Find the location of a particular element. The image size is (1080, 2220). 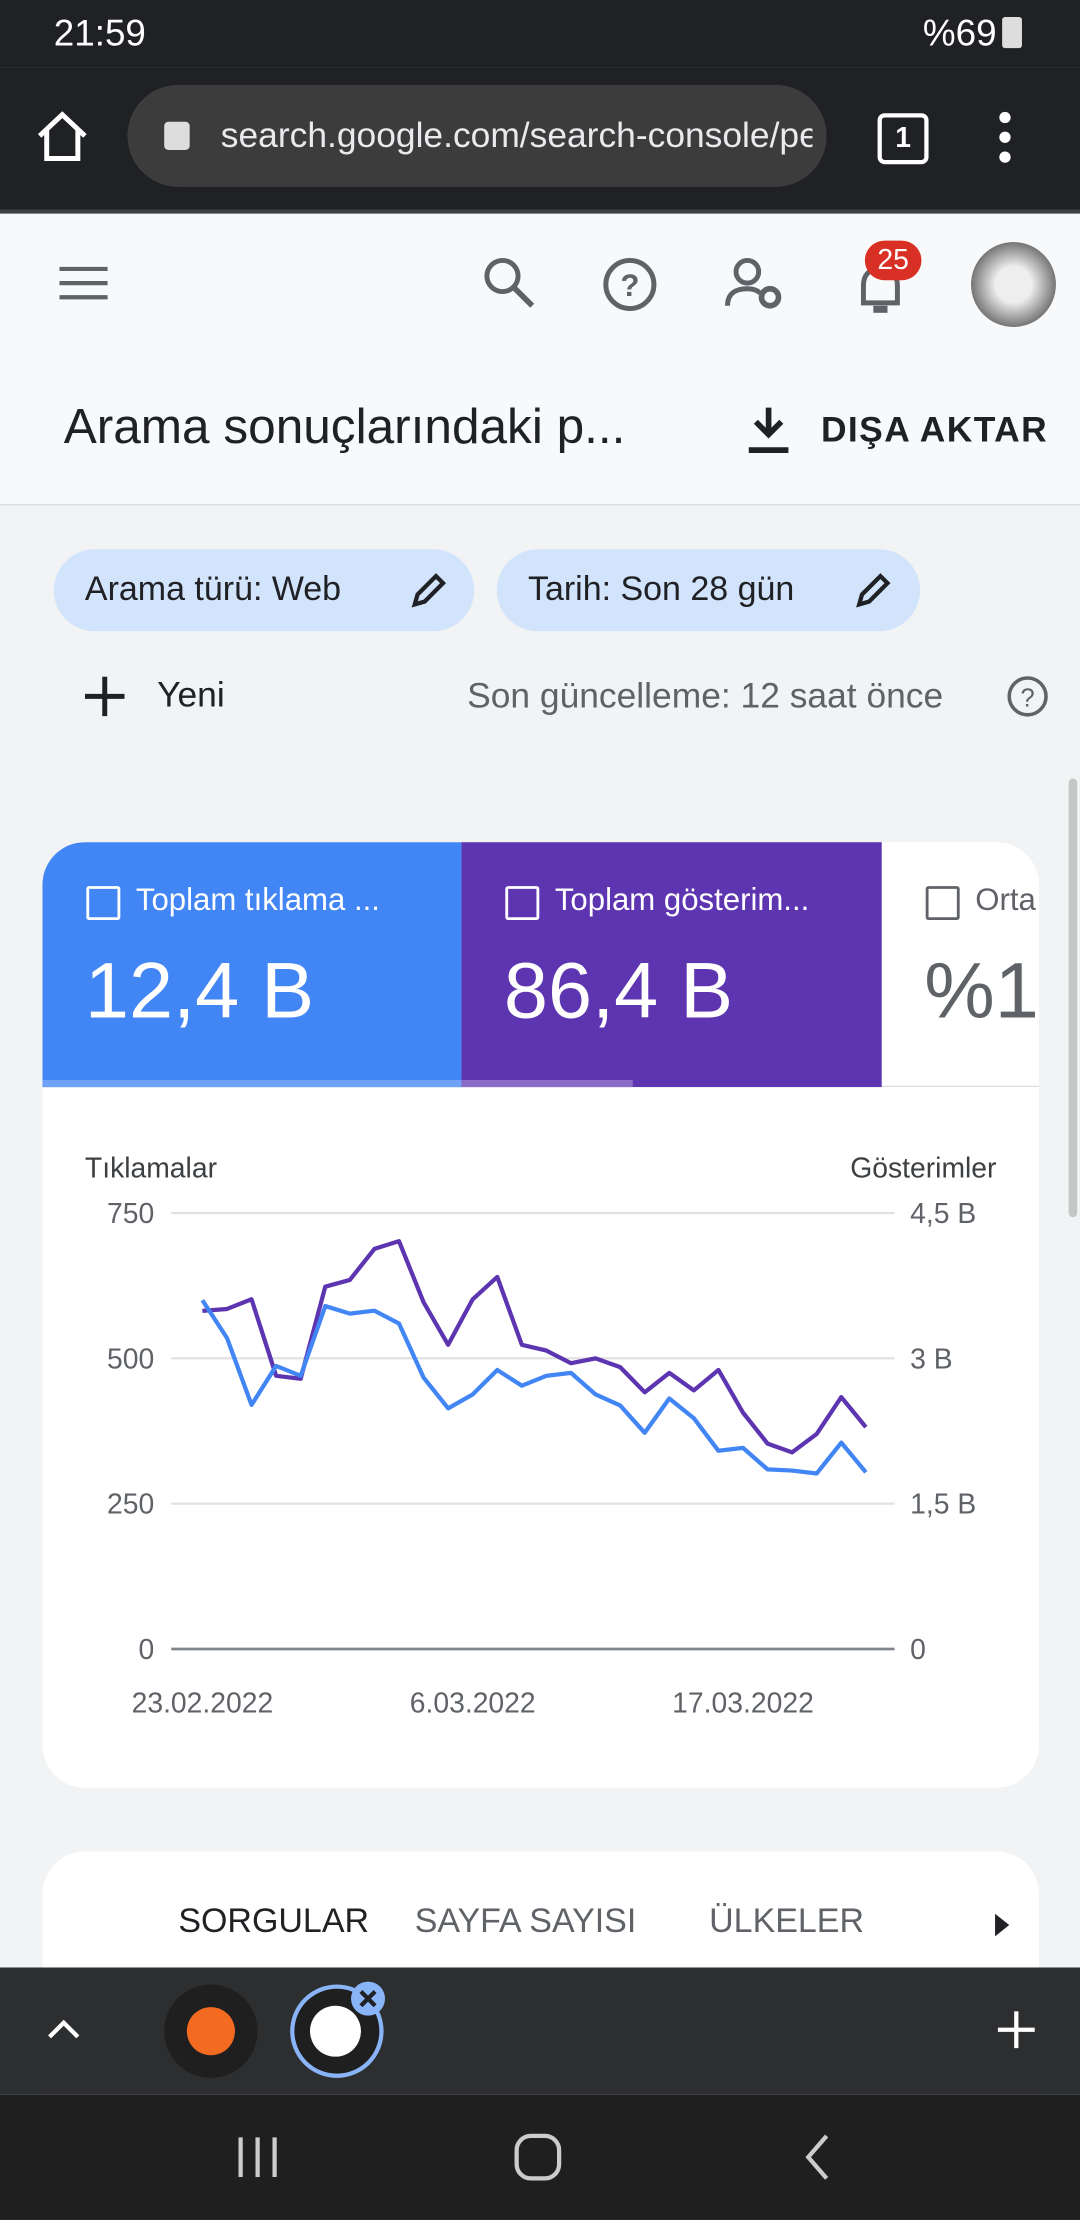

recents-button is located at coordinates (257, 2157).